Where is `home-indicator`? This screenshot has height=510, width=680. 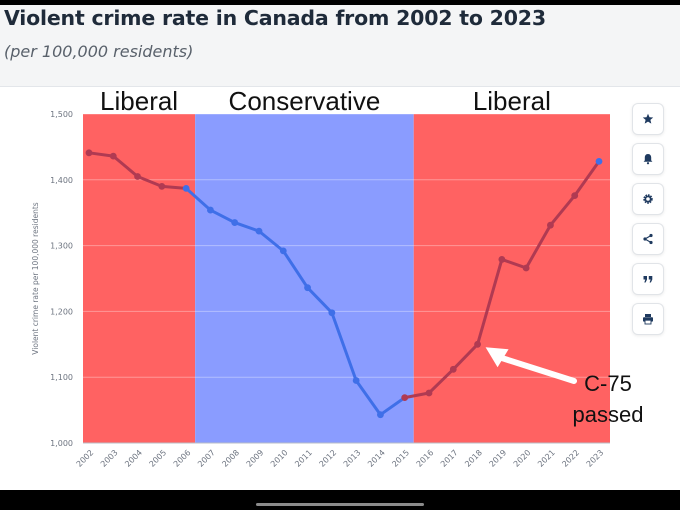
home-indicator is located at coordinates (340, 504).